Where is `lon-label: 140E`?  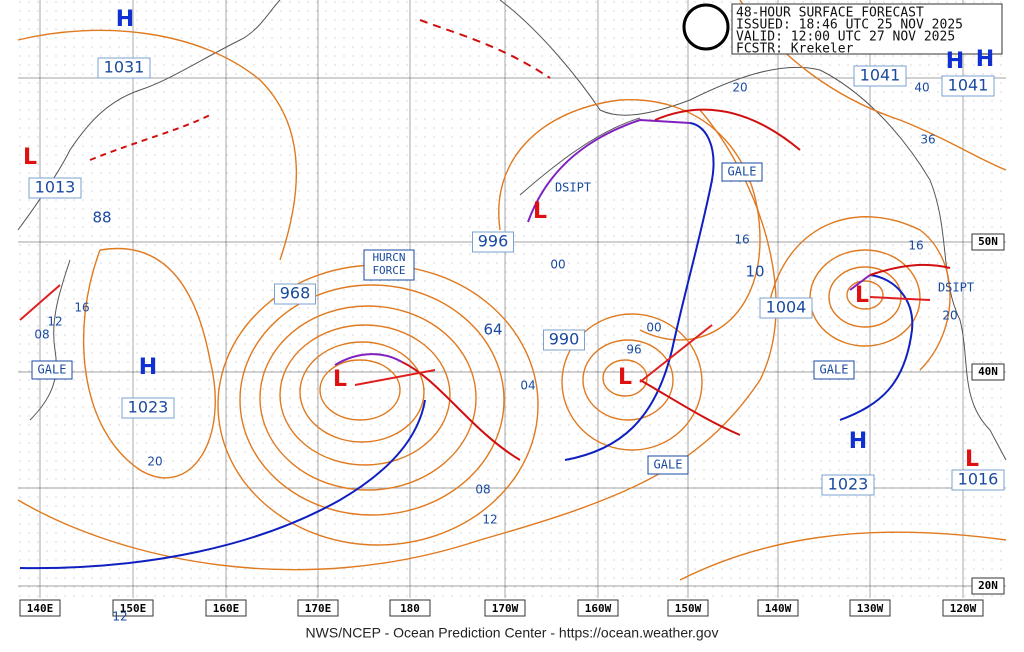 lon-label: 140E is located at coordinates (40, 608).